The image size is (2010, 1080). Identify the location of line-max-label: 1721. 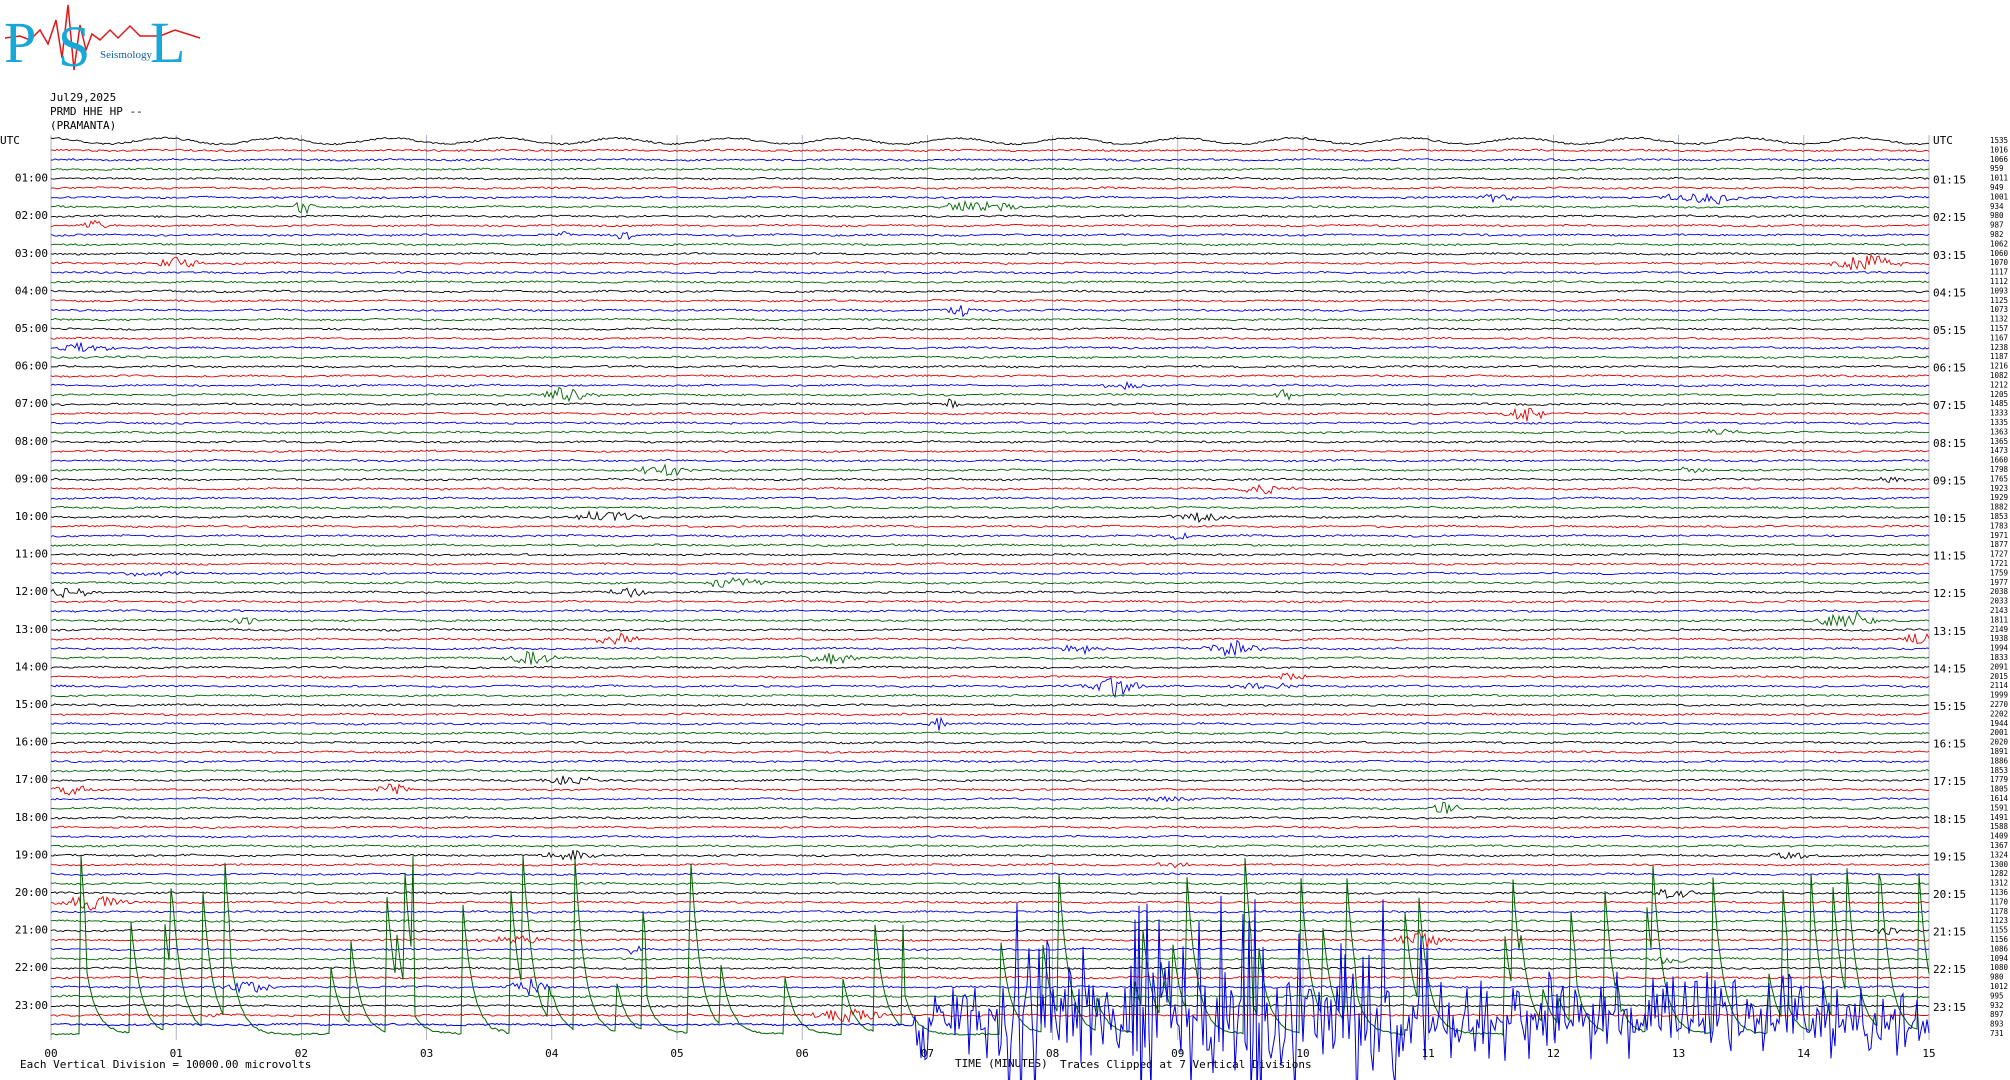
(1999, 563).